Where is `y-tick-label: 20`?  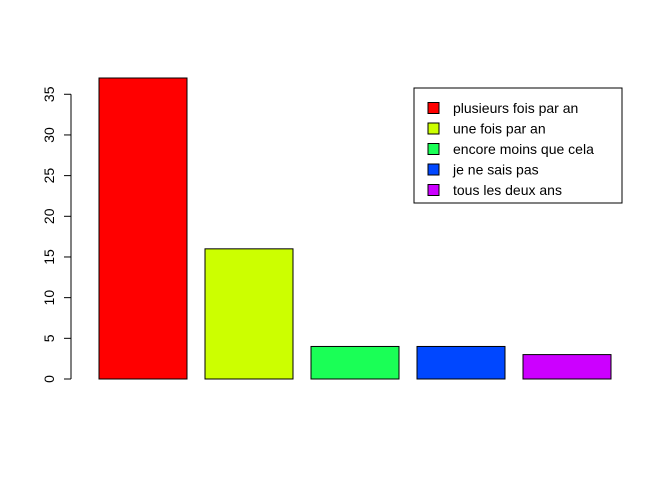
y-tick-label: 20 is located at coordinates (49, 216).